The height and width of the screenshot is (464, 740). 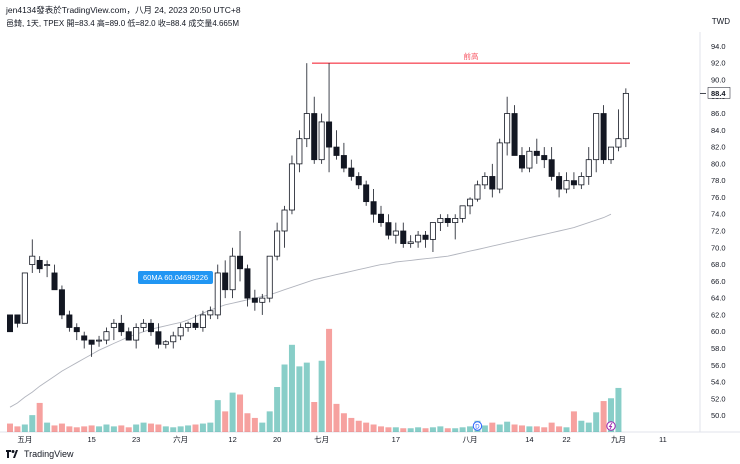 I want to click on earnings-marker-icon, so click(x=611, y=426).